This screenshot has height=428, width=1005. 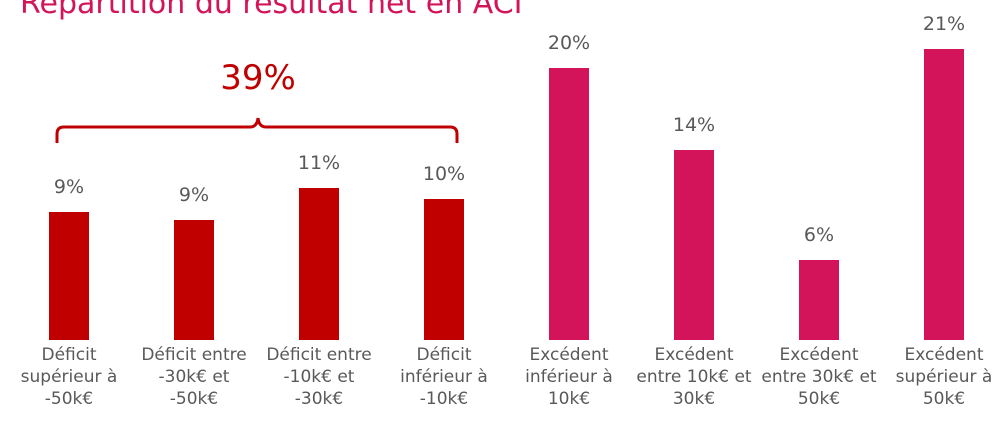 I want to click on x-tick-label: Déficit entre -30k€ et -50k€, so click(x=194, y=377).